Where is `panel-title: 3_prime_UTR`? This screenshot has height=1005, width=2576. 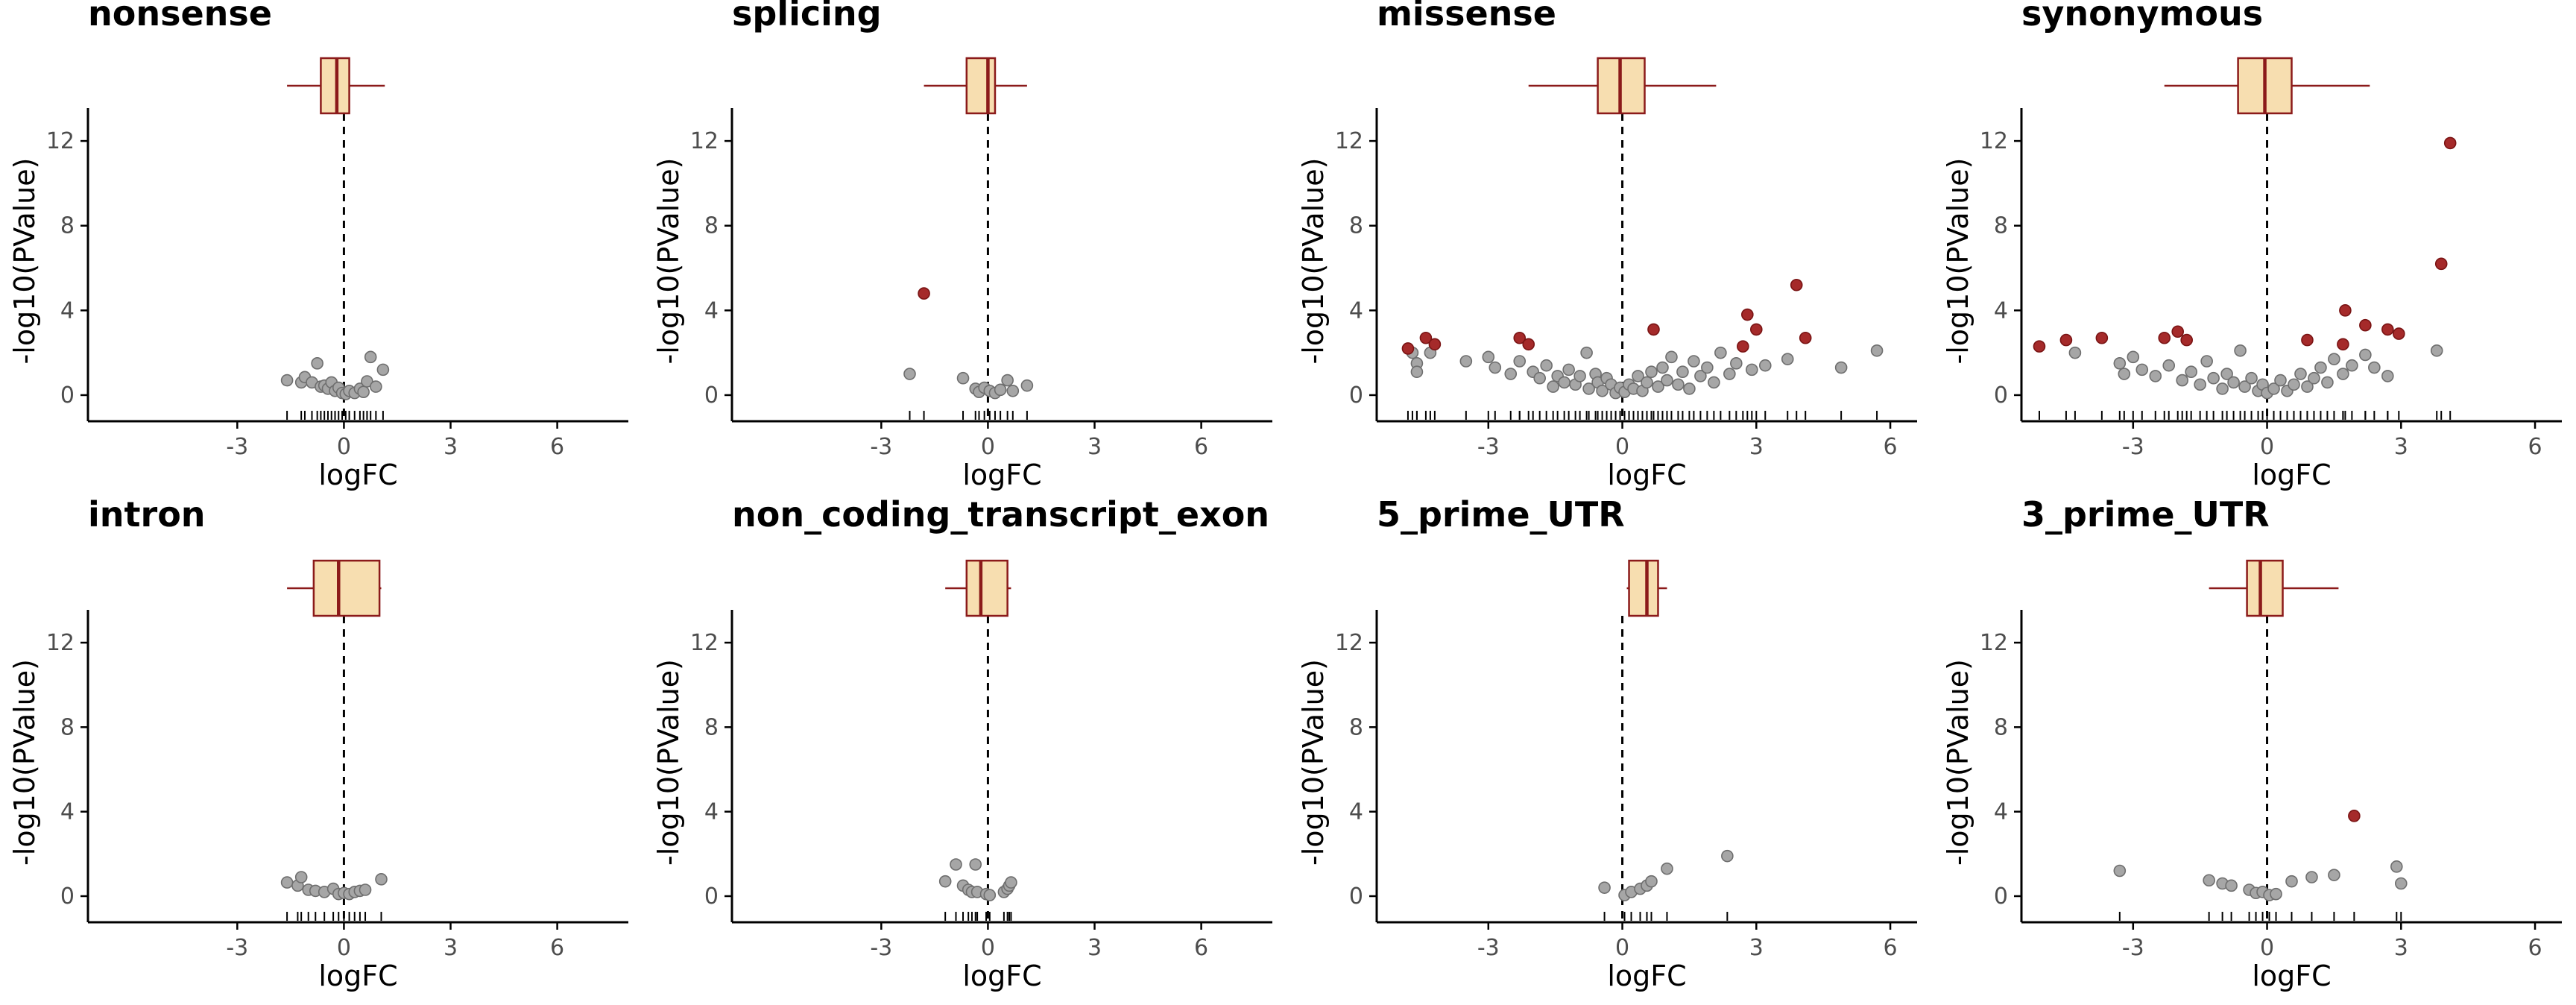
panel-title: 3_prime_UTR is located at coordinates (2145, 514).